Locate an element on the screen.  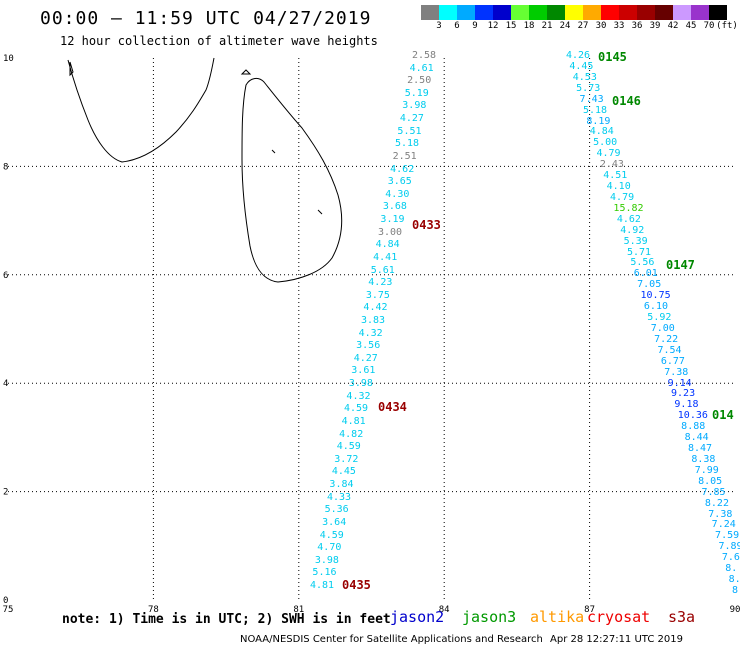
wave-height-value: 3.75 is located at coordinates (377, 295).